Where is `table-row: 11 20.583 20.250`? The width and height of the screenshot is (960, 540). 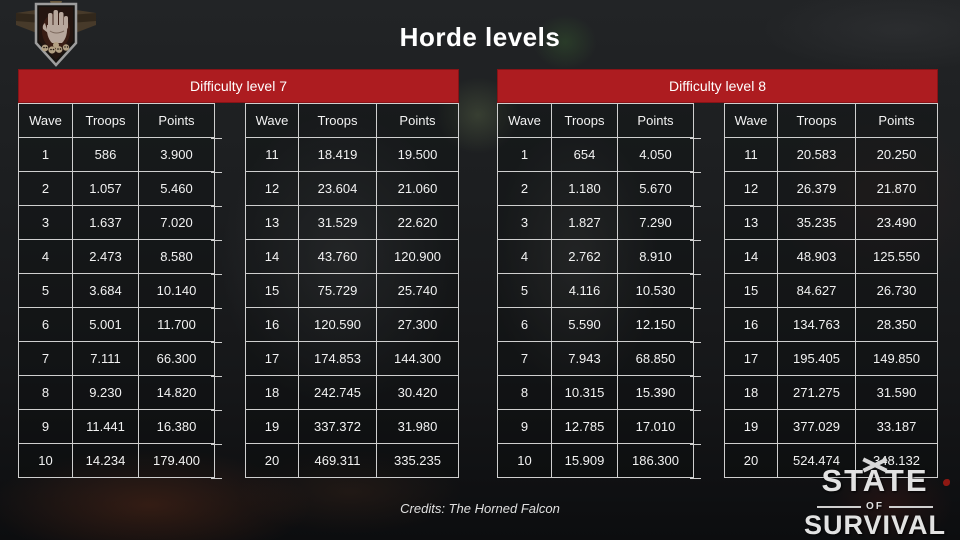
table-row: 11 20.583 20.250 is located at coordinates (831, 154).